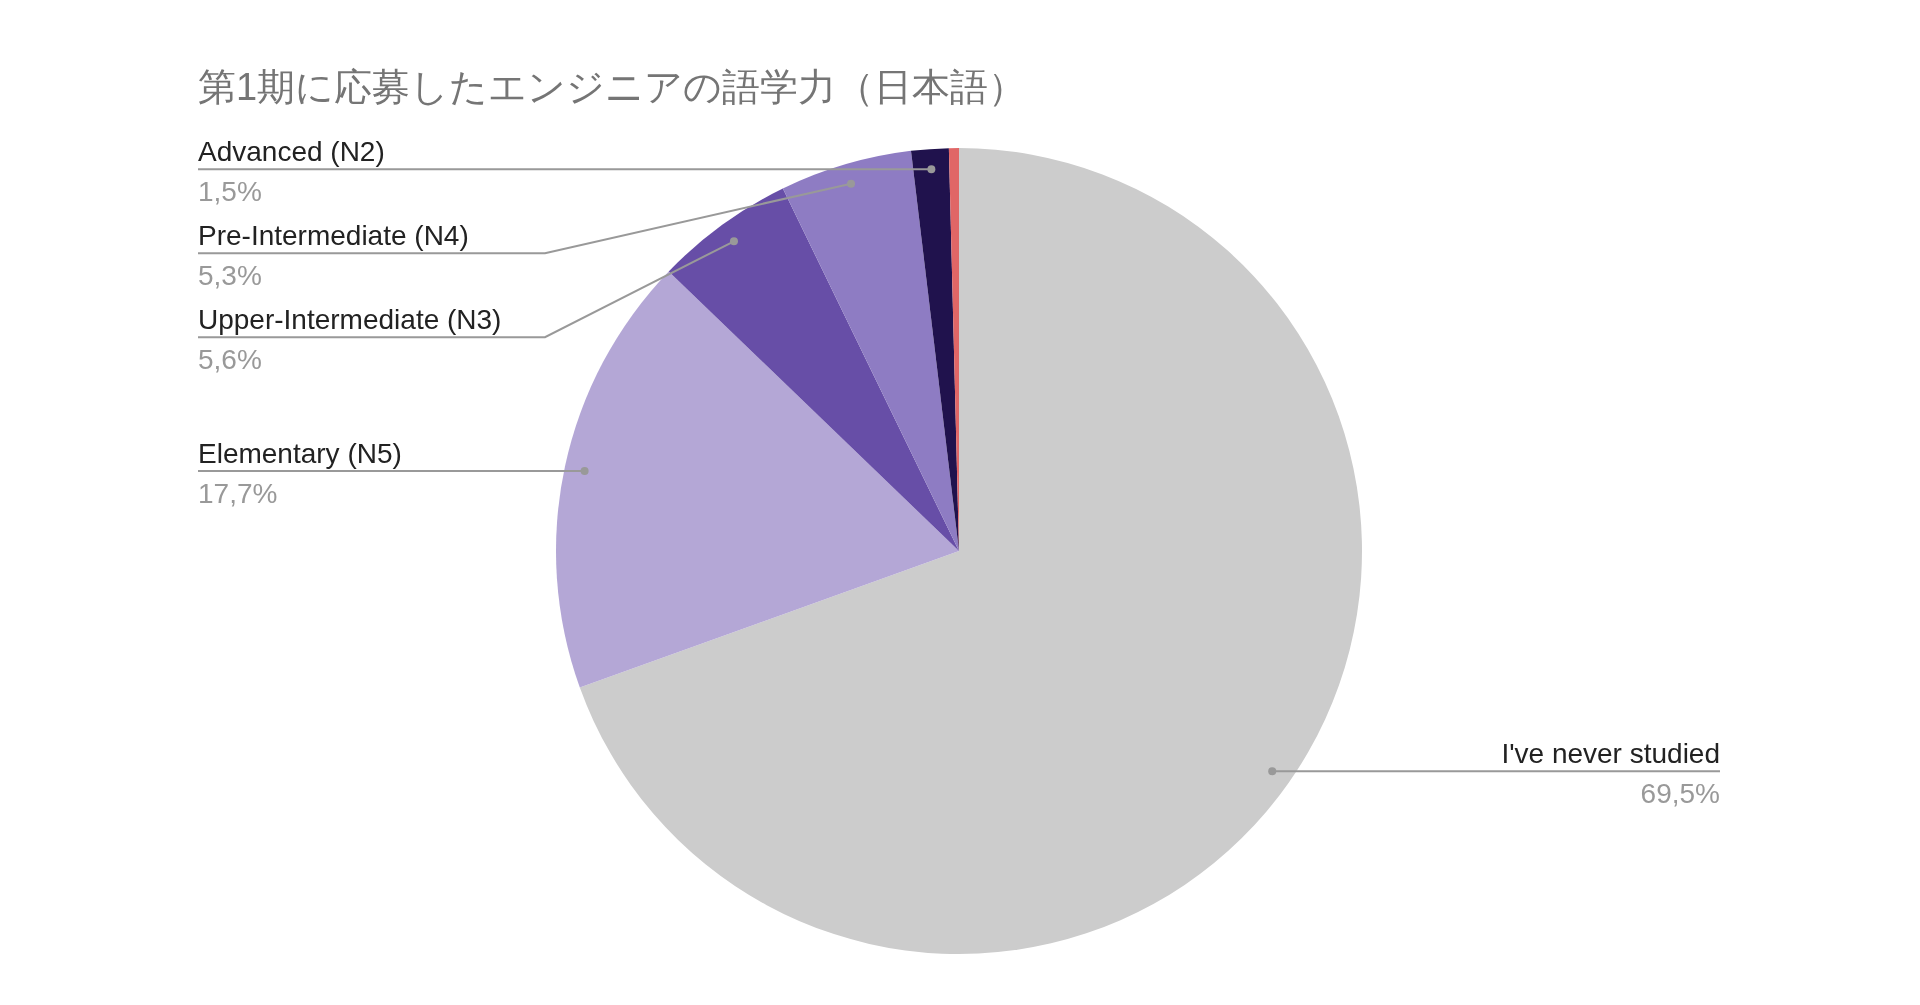  What do you see at coordinates (1610, 754) in the screenshot?
I see `slice-label: I've never studied` at bounding box center [1610, 754].